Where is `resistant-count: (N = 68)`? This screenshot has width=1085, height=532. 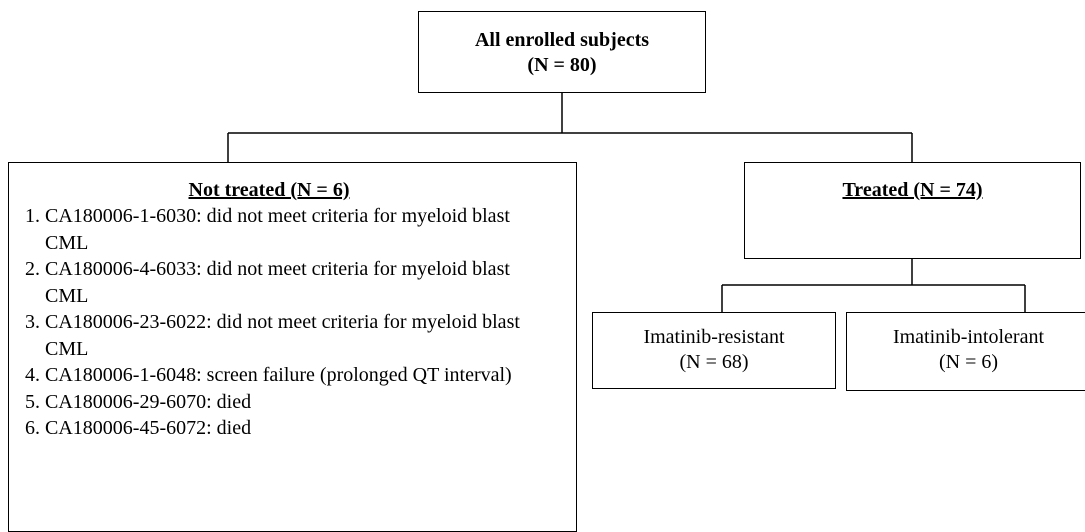 resistant-count: (N = 68) is located at coordinates (714, 362).